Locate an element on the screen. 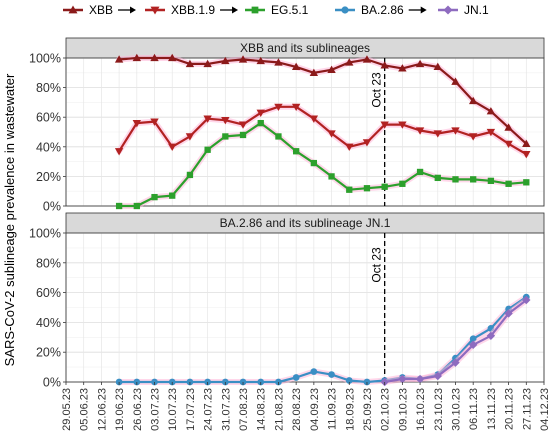 Image resolution: width=550 pixels, height=441 pixels. legend-label: XBB.1.9 is located at coordinates (193, 10).